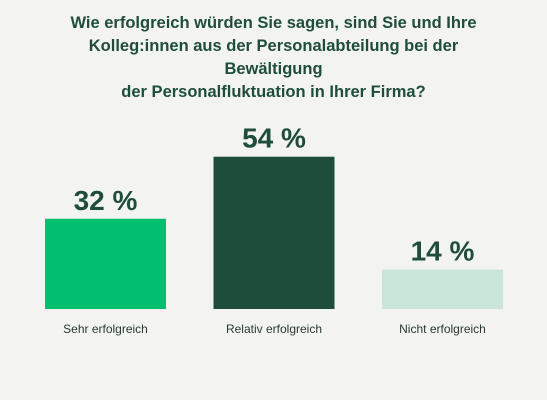 This screenshot has height=400, width=547. What do you see at coordinates (443, 251) in the screenshot?
I see `bar-value-label-3: 14 %` at bounding box center [443, 251].